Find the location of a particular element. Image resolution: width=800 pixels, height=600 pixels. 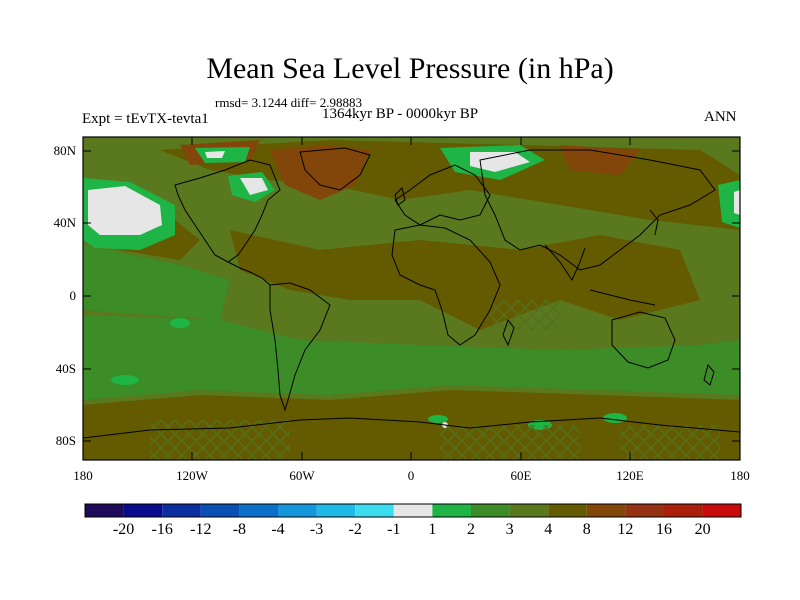

coast-greenland is located at coordinates (335, 169).